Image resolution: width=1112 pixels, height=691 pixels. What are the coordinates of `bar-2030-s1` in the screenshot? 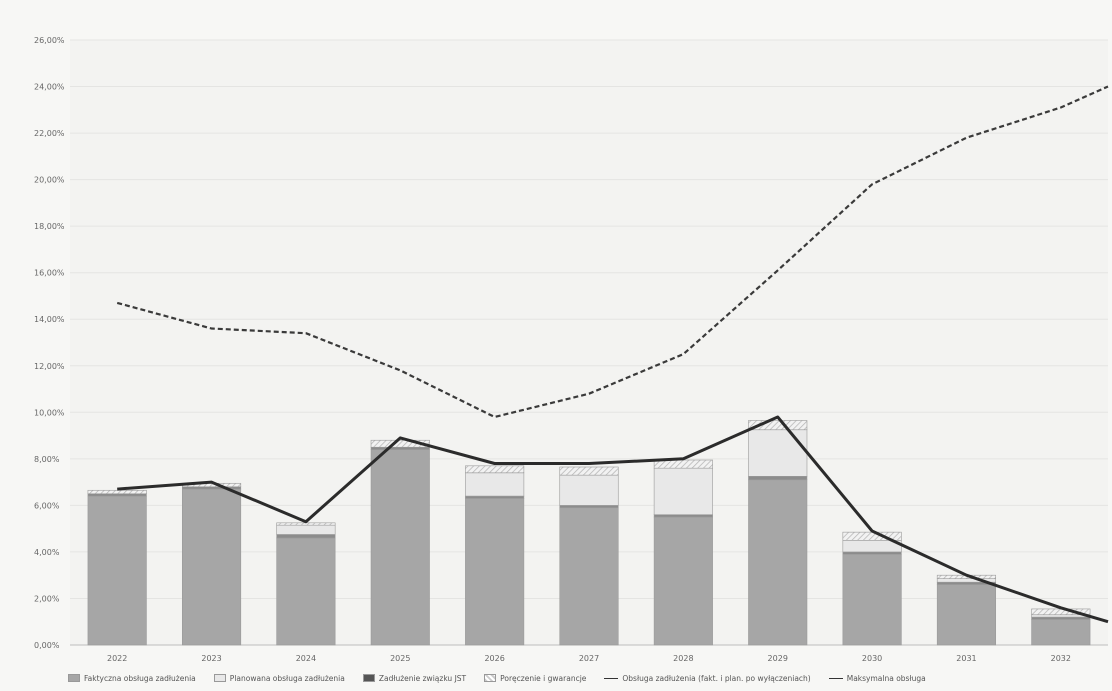 It's located at (872, 553).